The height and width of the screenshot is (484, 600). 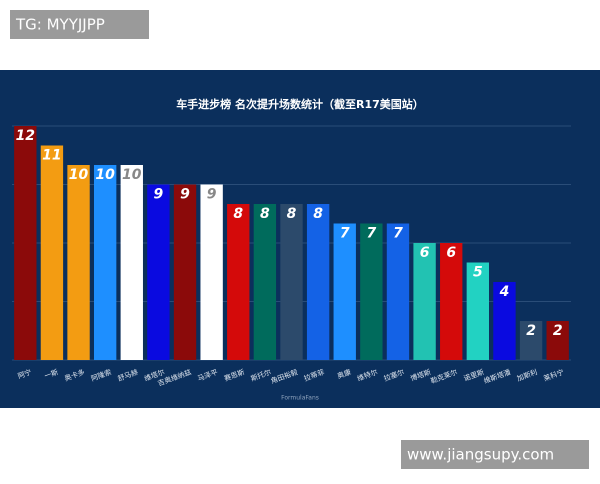 What do you see at coordinates (25, 136) in the screenshot?
I see `value-label: 12` at bounding box center [25, 136].